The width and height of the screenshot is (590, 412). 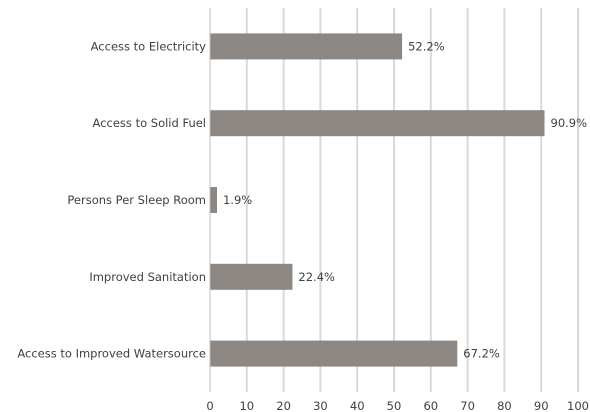 I want to click on data-label: 1.9%, so click(x=237, y=200).